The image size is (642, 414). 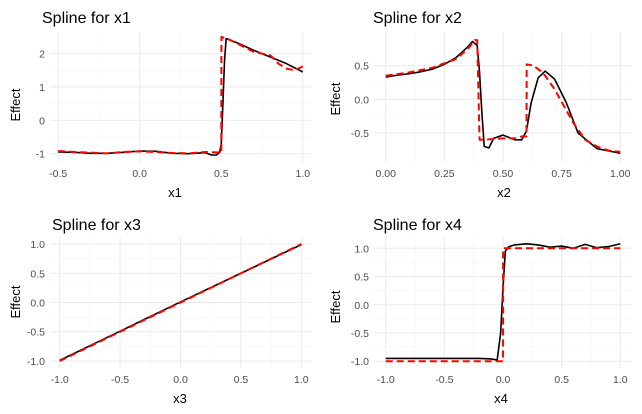 What do you see at coordinates (386, 174) in the screenshot?
I see `x-tick-label: 0.00` at bounding box center [386, 174].